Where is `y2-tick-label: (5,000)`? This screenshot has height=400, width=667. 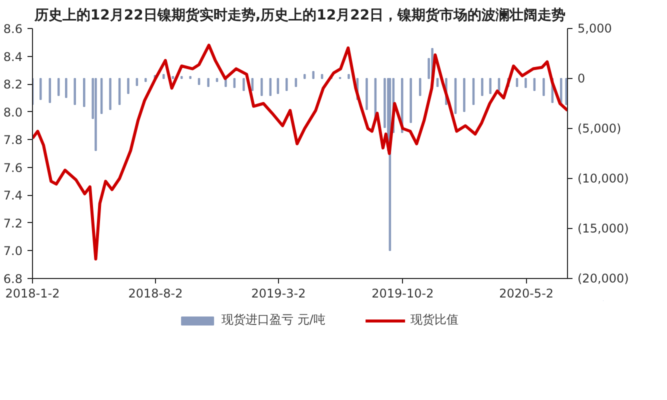
y2-tick-label: (5,000) is located at coordinates (600, 129).